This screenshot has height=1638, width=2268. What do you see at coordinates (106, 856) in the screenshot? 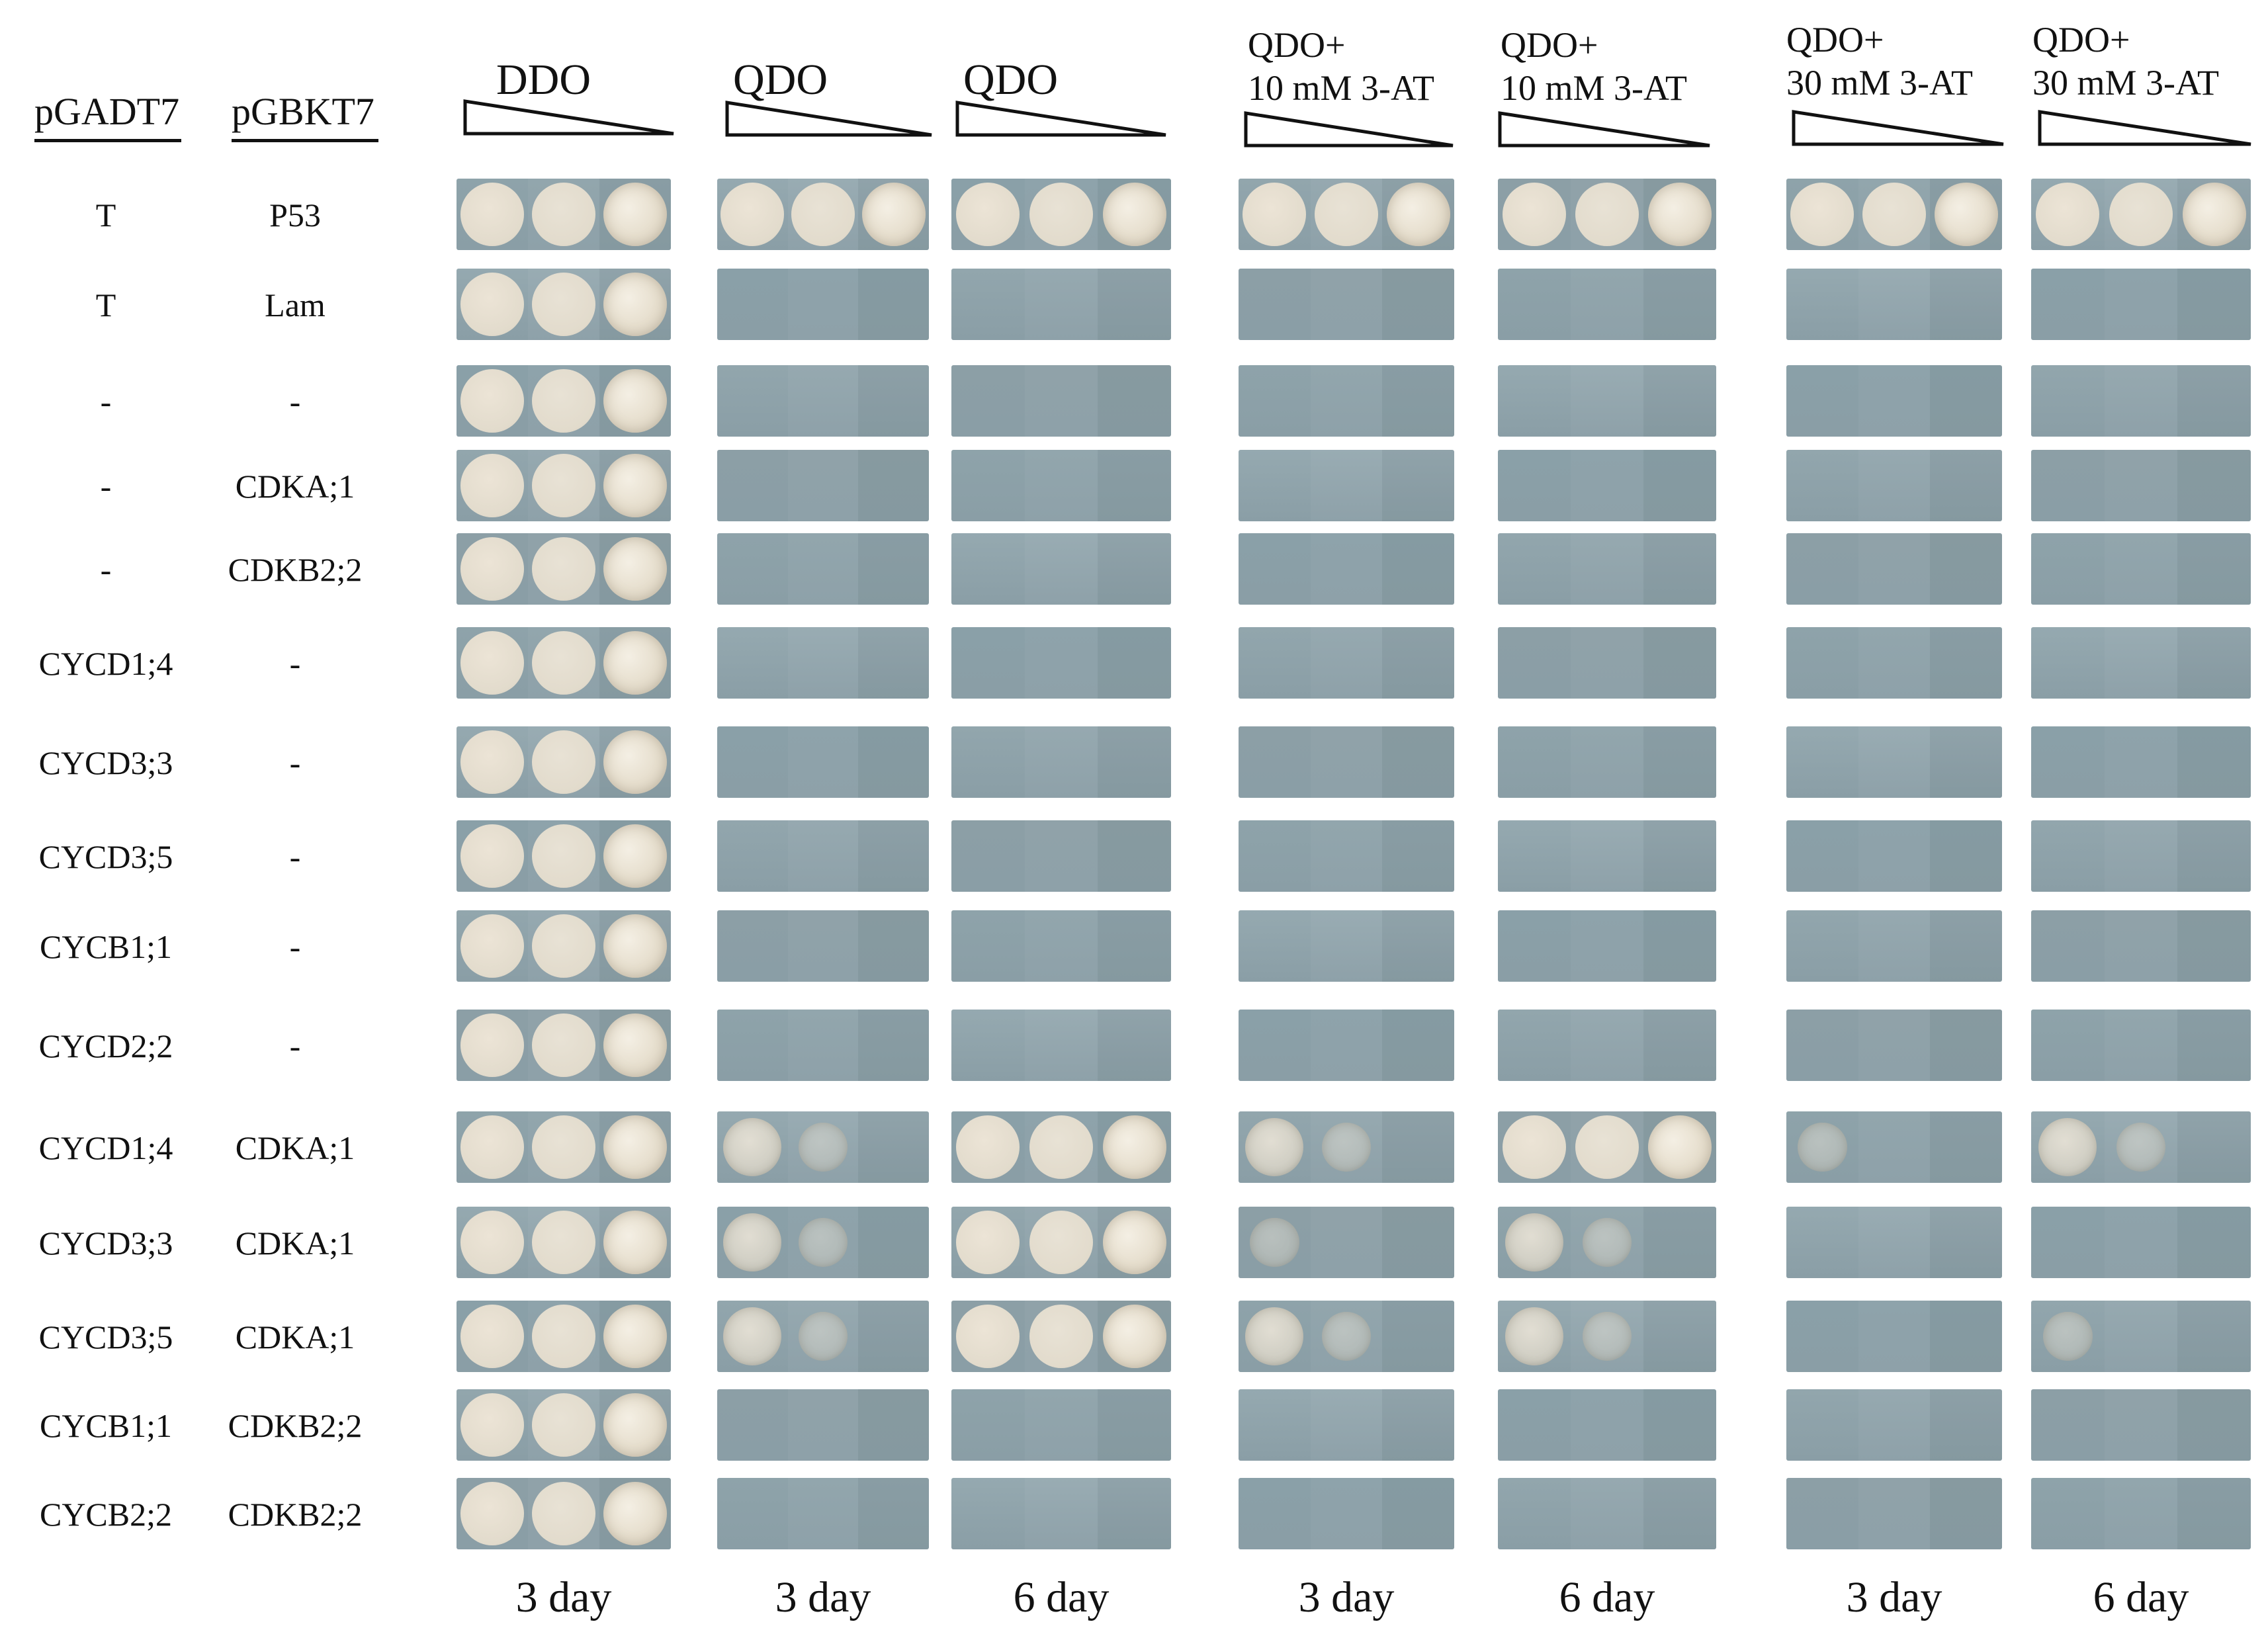
I see `pgadt7-construct-label: CYCD3;5` at bounding box center [106, 856].